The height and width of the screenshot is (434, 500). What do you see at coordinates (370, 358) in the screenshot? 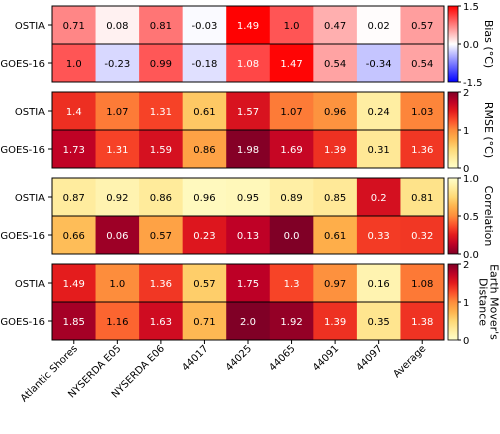
I see `column-label: 44097` at bounding box center [370, 358].